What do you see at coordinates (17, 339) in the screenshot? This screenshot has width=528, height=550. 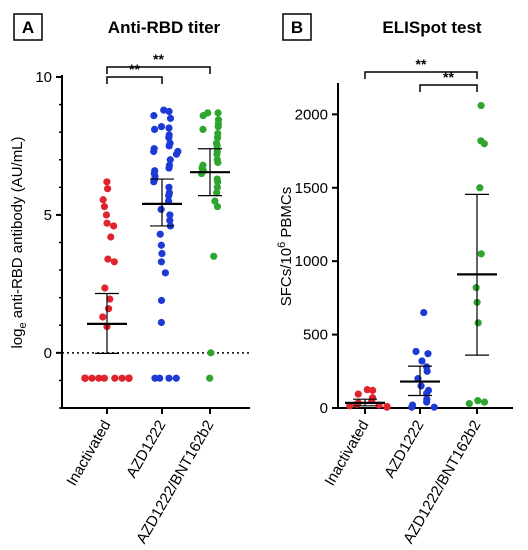 I see `y-axis-label-base: log` at bounding box center [17, 339].